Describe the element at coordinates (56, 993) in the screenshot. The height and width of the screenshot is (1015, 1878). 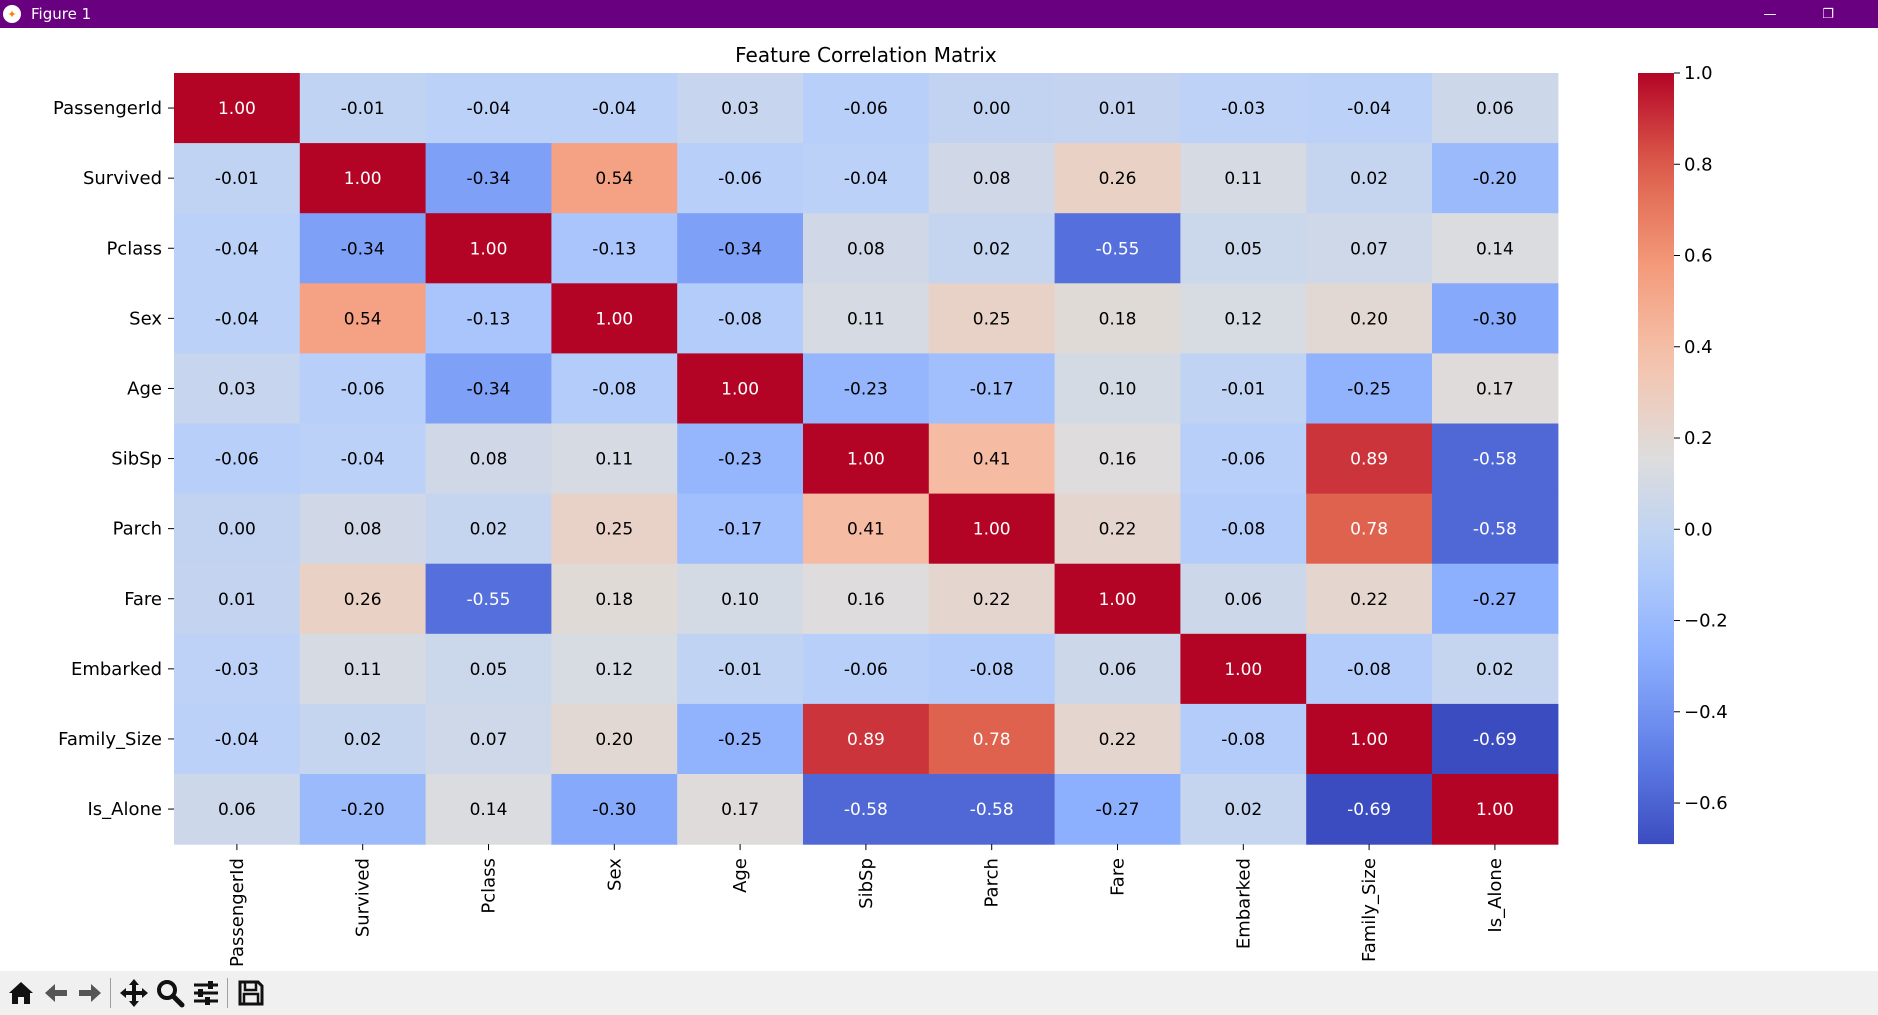
I see `back-button` at that location.